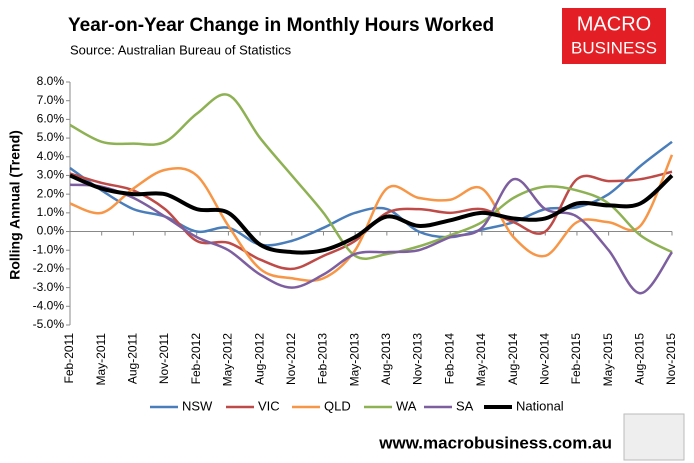 This screenshot has width=694, height=463. Describe the element at coordinates (323, 359) in the screenshot. I see `x-tick-label: Feb-2013` at that location.